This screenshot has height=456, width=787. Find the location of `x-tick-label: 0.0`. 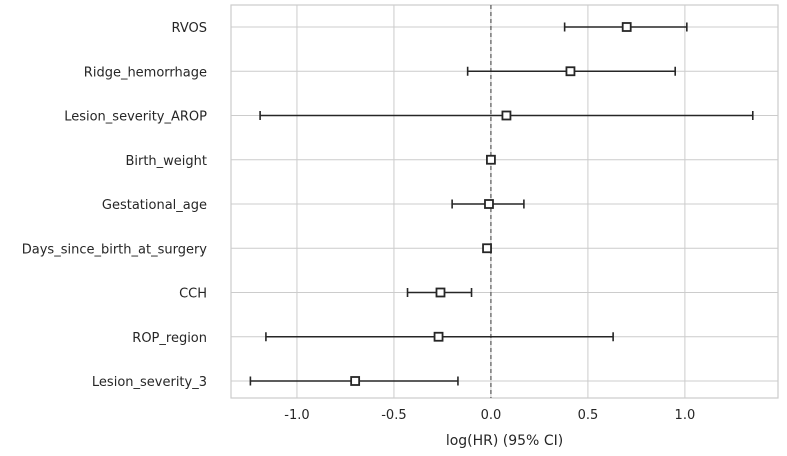

x-tick-label: 0.0 is located at coordinates (491, 415).